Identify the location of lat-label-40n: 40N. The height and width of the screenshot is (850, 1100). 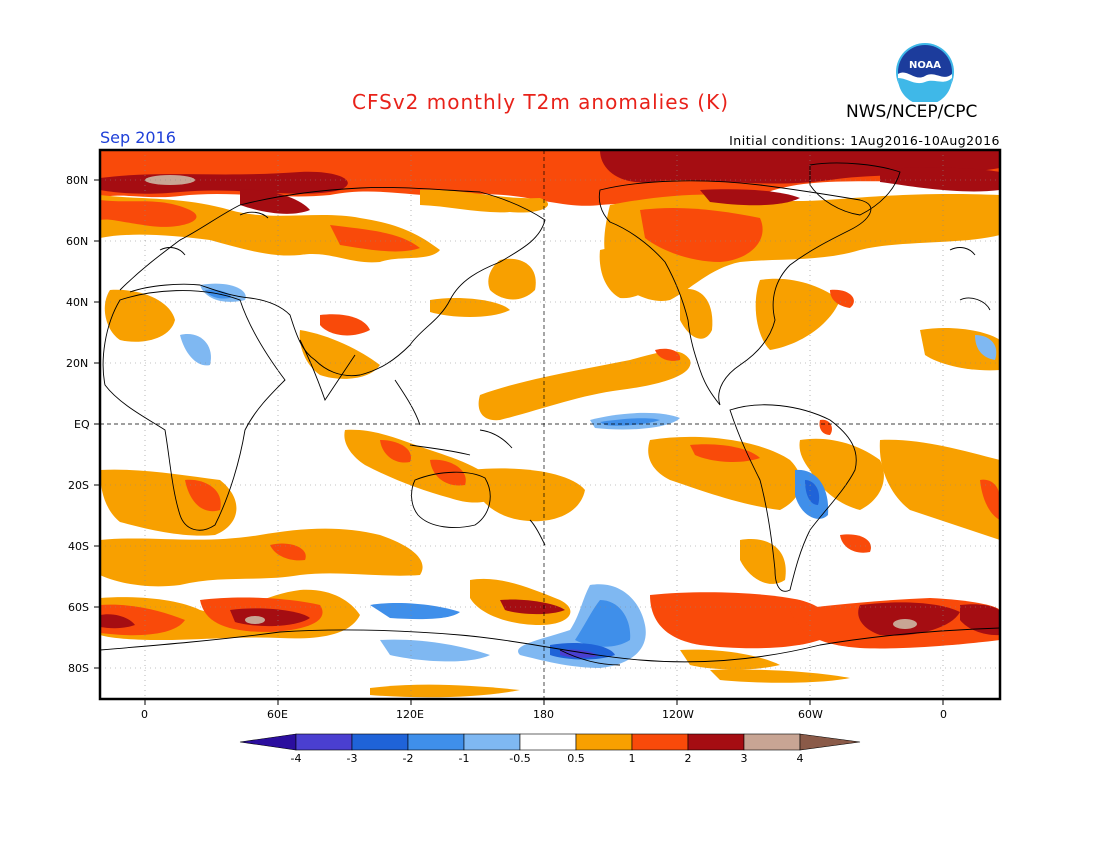
(77, 302).